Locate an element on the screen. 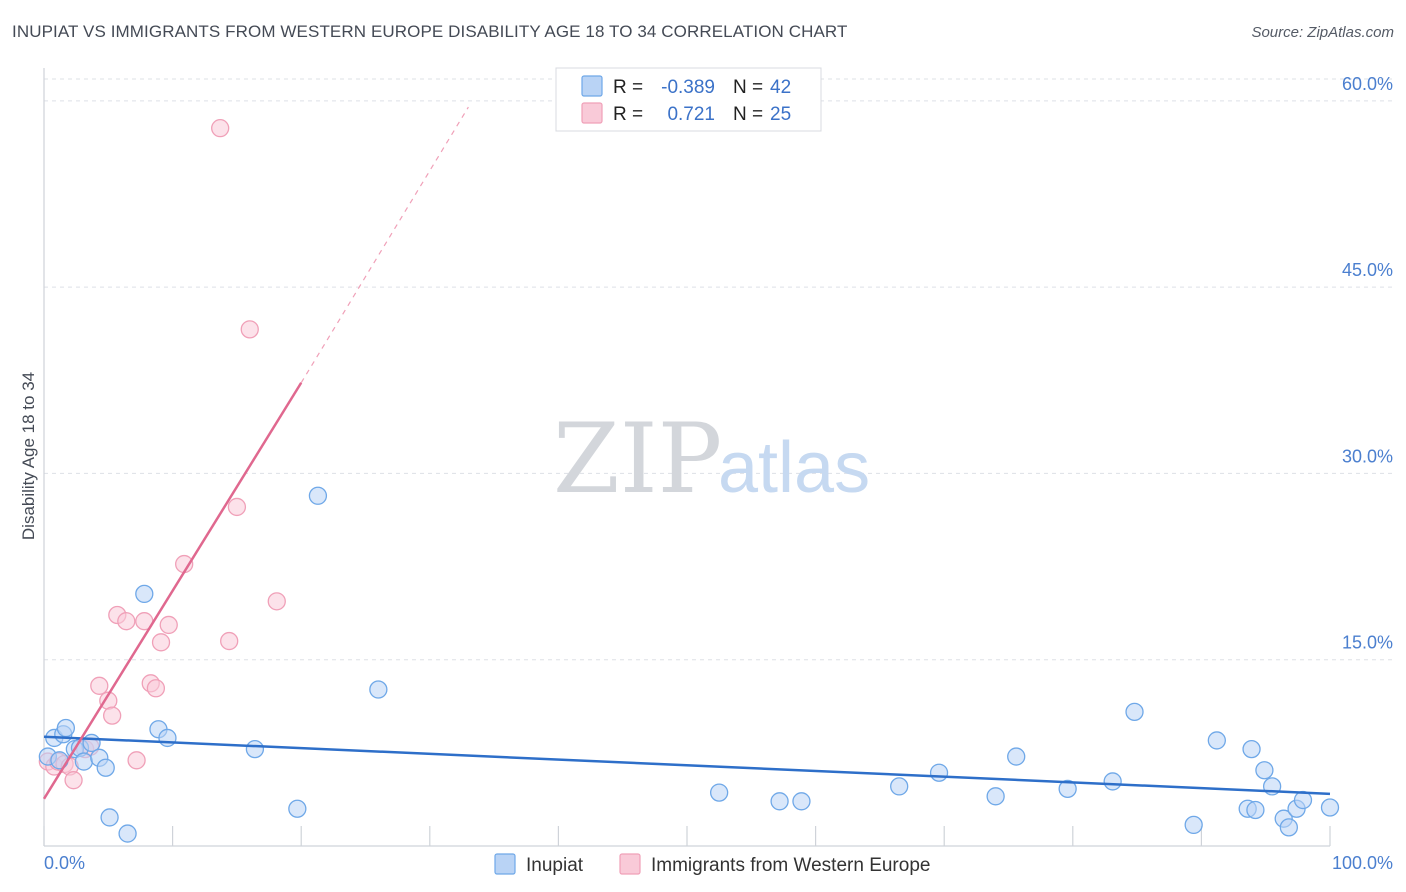 The height and width of the screenshot is (892, 1406). legend-r-value-immigrants: 0.721 is located at coordinates (691, 114).